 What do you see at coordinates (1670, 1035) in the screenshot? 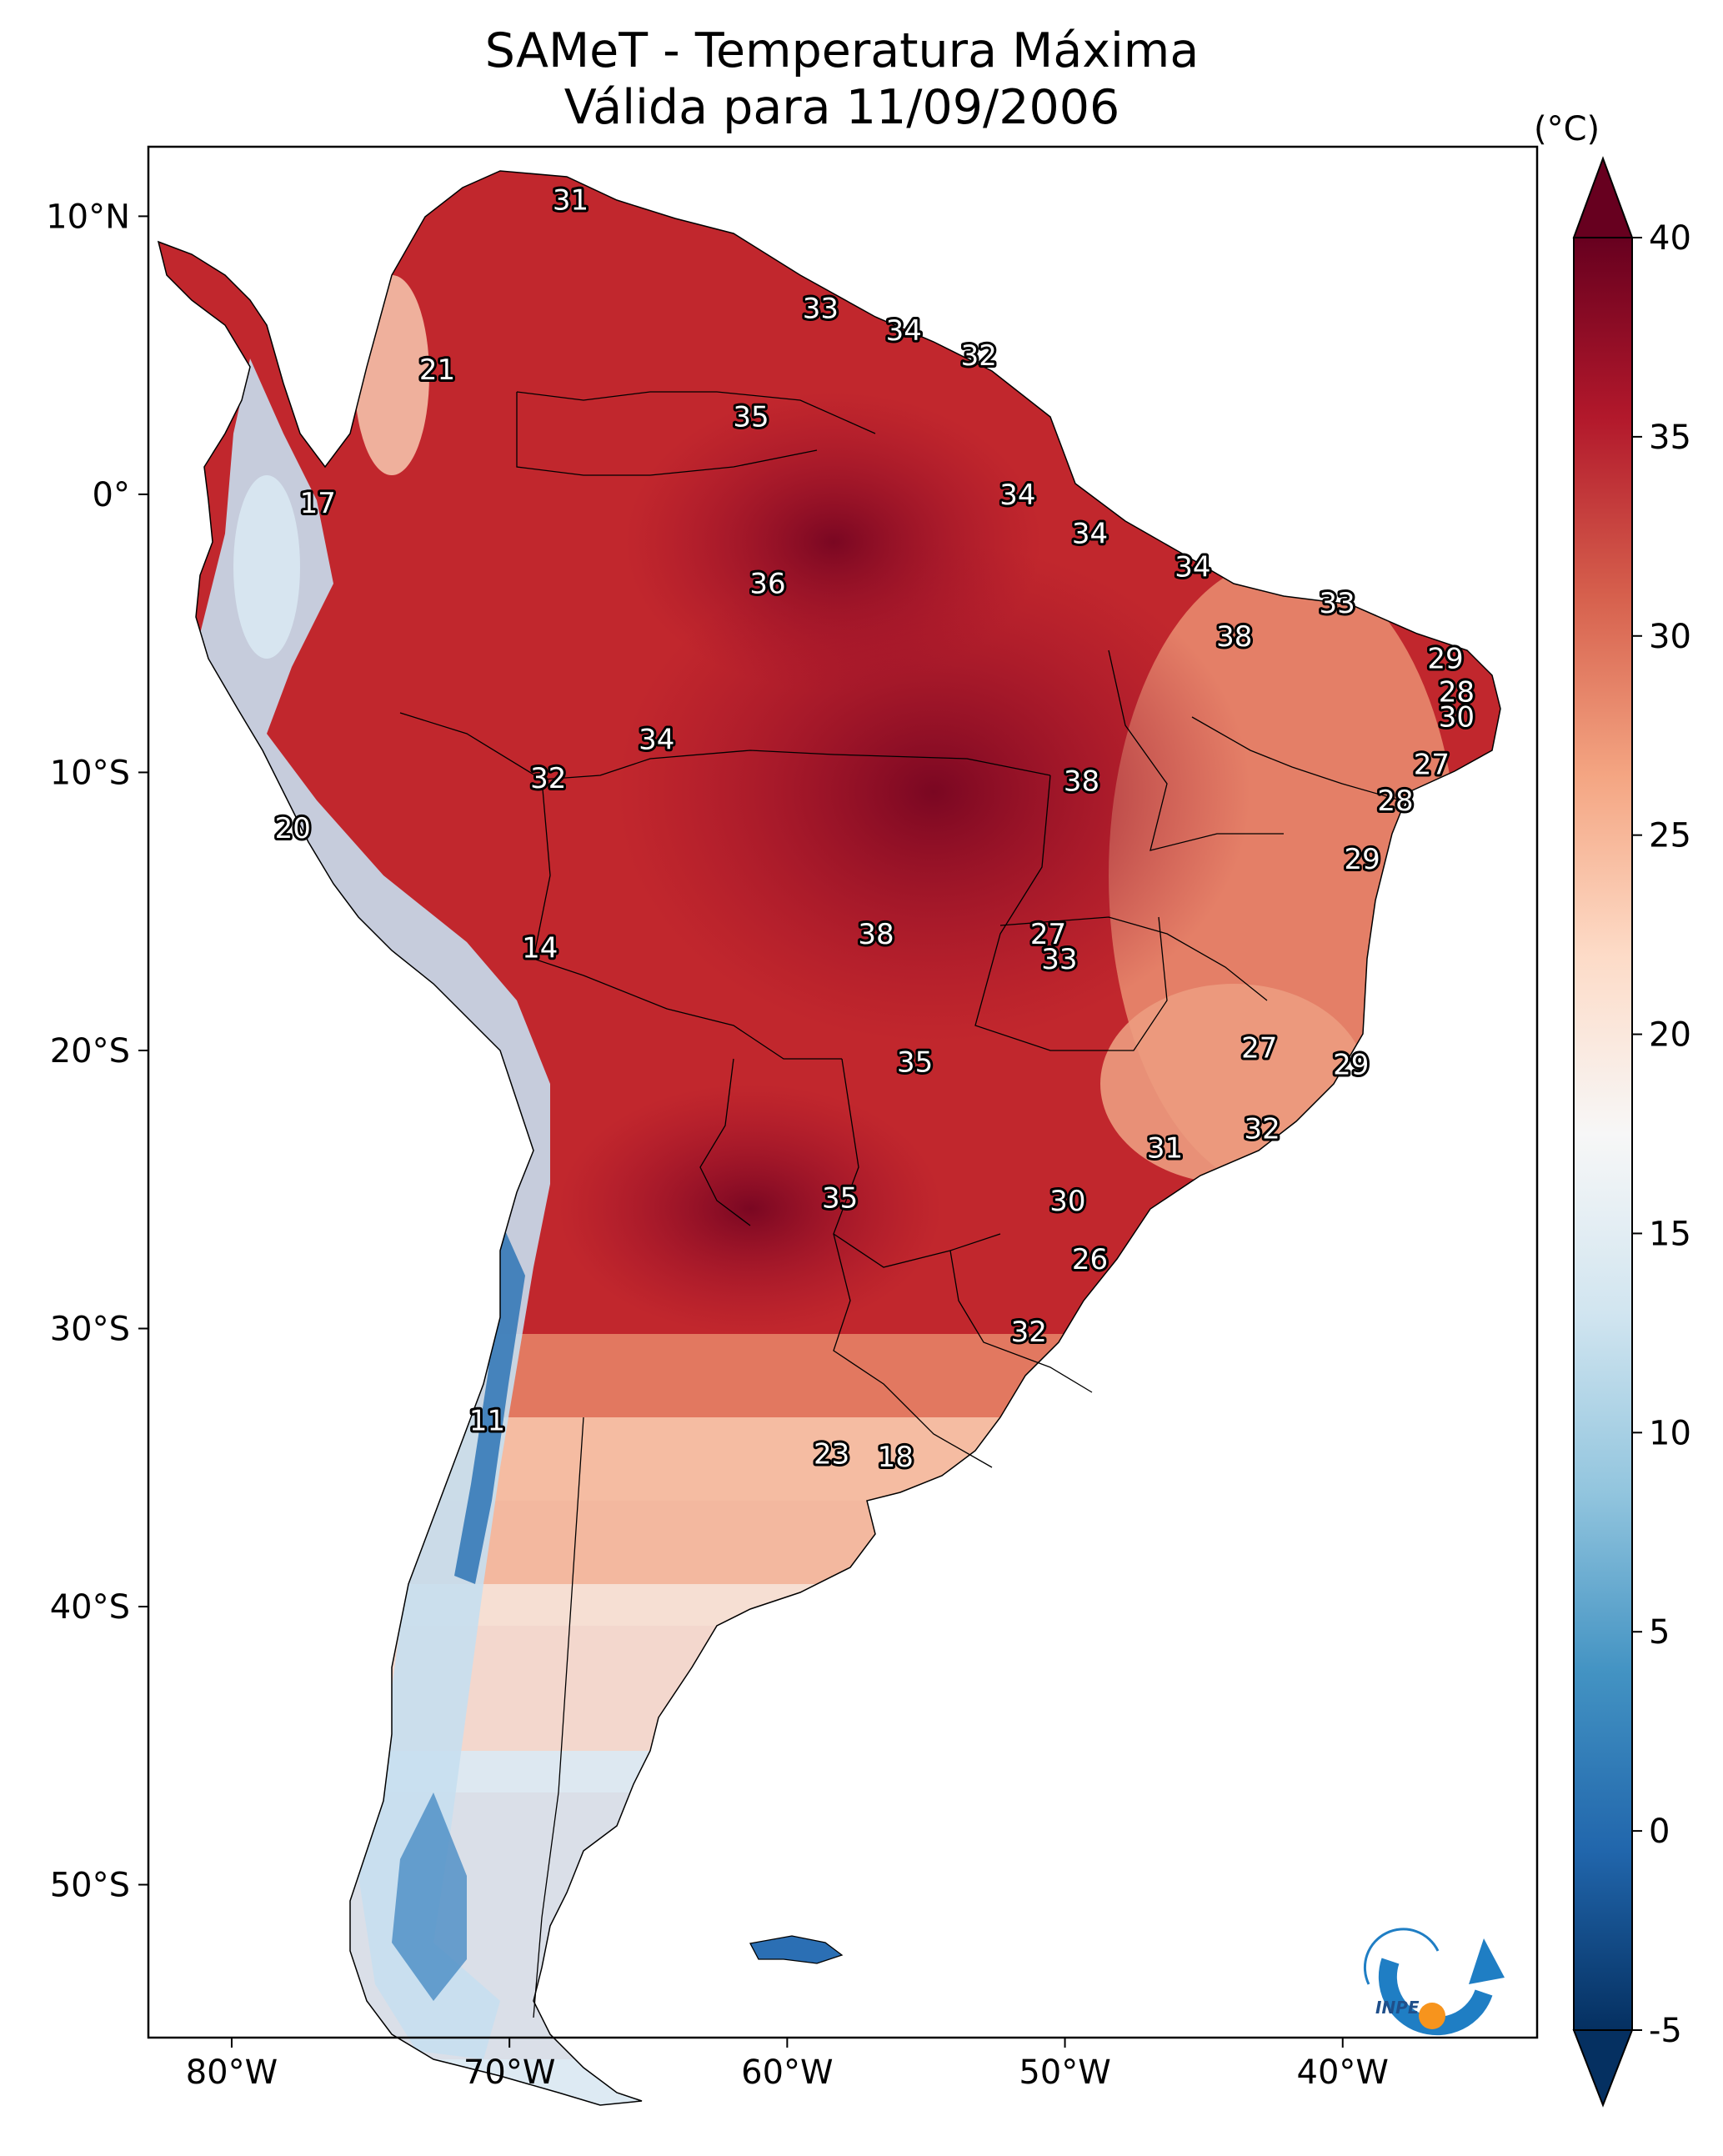
I see `colorbar-tick-label: 20` at bounding box center [1670, 1035].